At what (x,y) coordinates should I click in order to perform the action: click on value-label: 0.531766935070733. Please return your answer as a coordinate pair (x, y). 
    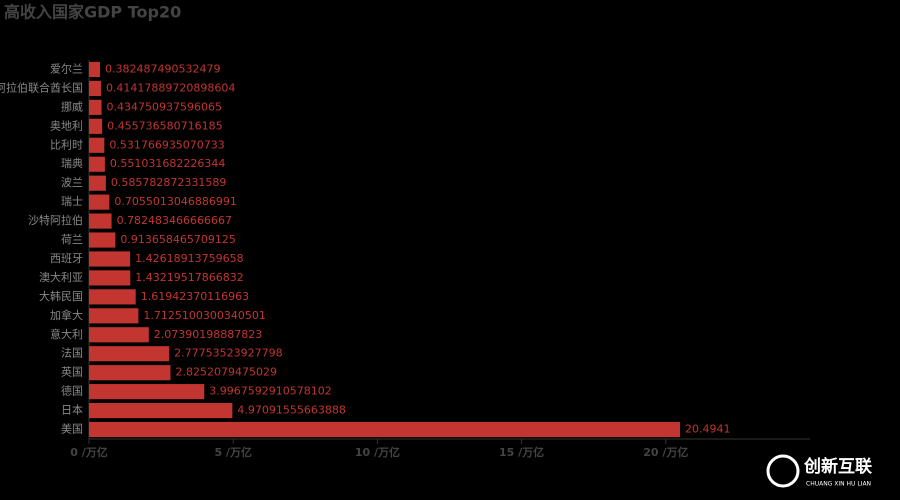
    Looking at the image, I should click on (166, 144).